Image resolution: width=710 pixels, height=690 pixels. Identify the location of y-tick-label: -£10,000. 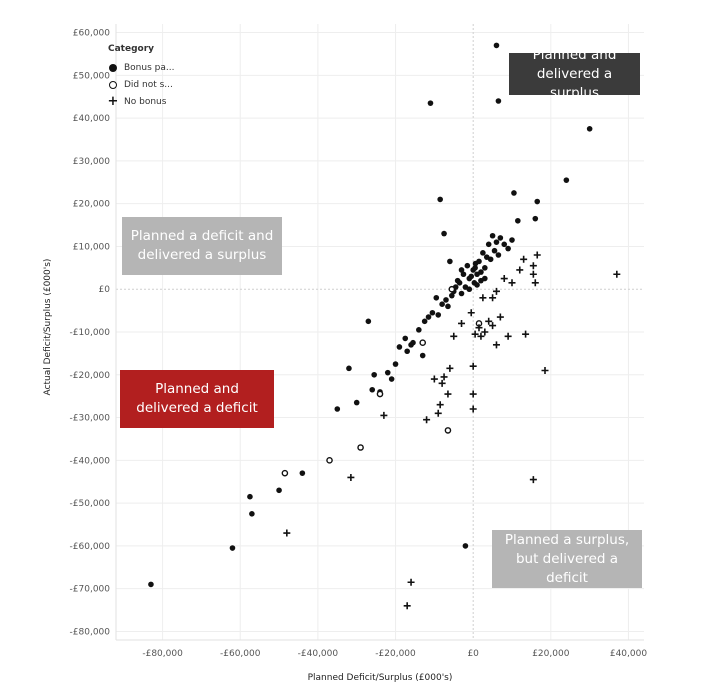
(90, 333).